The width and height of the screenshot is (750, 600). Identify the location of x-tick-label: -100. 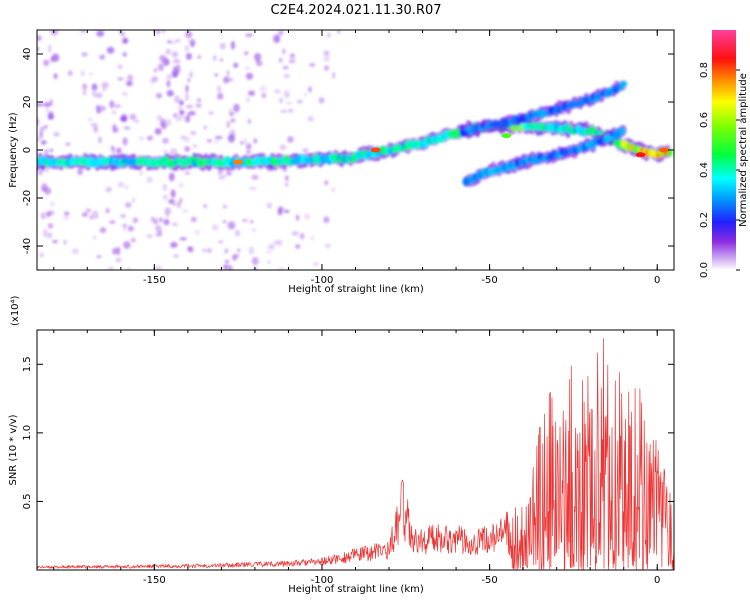
(322, 580).